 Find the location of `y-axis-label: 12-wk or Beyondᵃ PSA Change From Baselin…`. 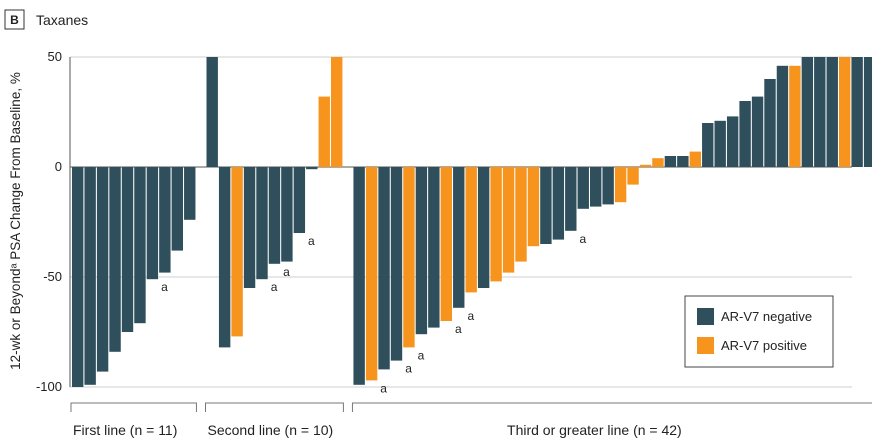

y-axis-label: 12-wk or Beyondᵃ PSA Change From Baselin… is located at coordinates (15, 221).